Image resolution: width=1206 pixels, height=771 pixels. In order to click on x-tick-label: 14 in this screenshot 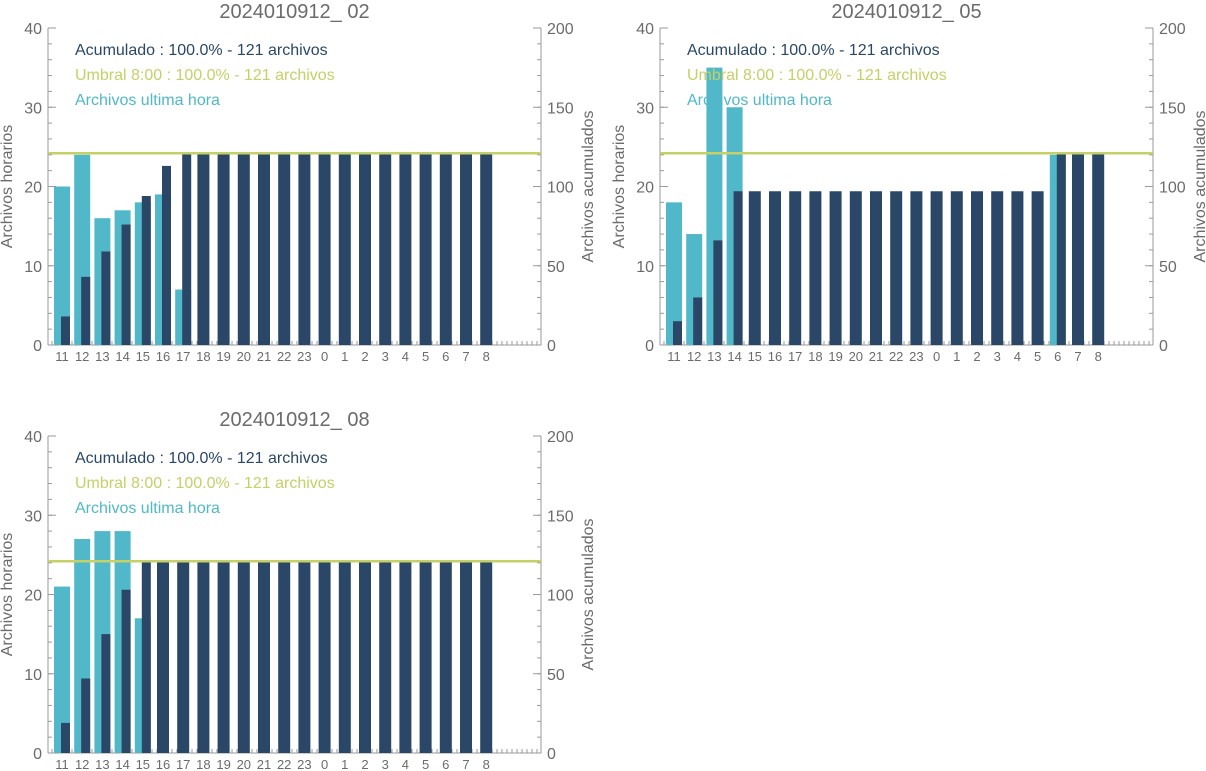, I will do `click(122, 764)`.